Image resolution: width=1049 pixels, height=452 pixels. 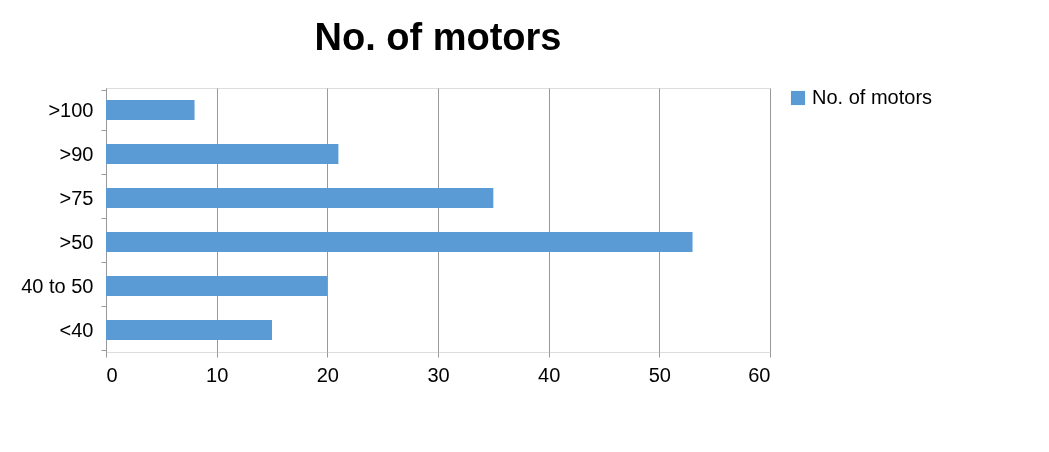 What do you see at coordinates (659, 374) in the screenshot?
I see `x-tick-label: 50` at bounding box center [659, 374].